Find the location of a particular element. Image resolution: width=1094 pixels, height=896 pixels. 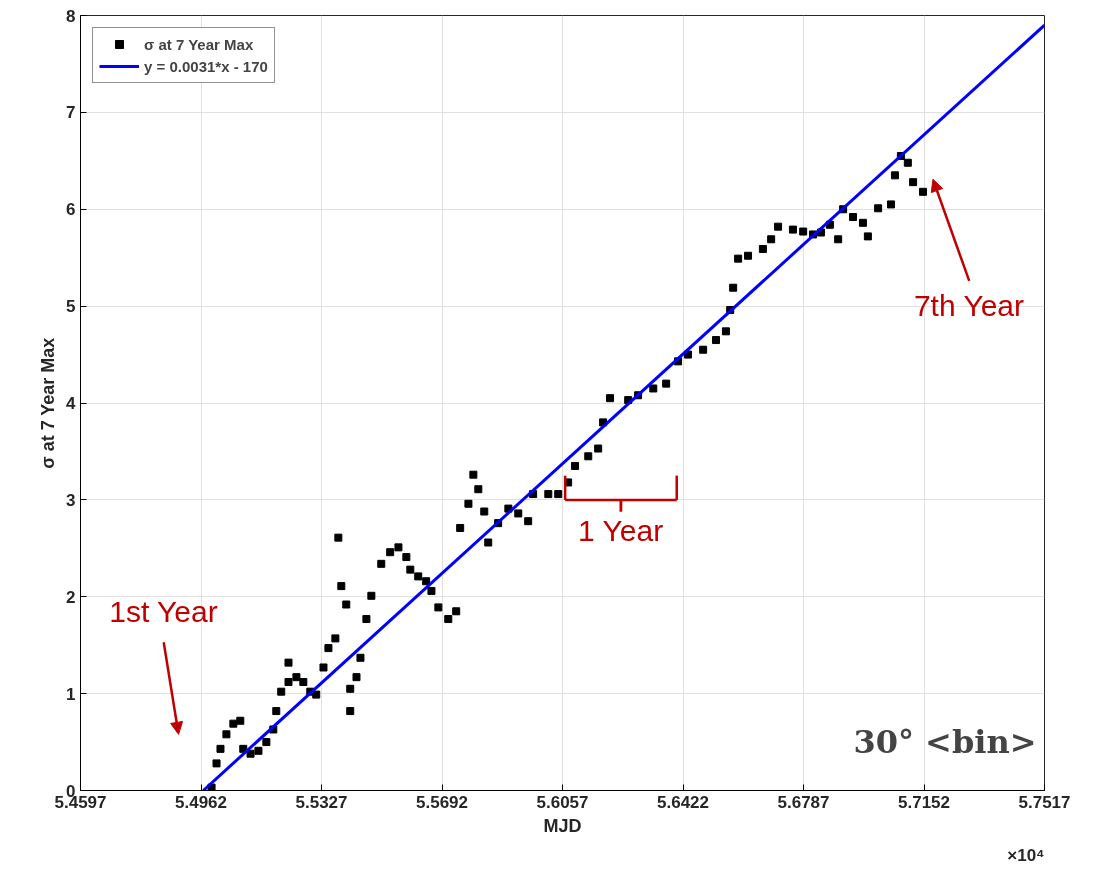

annotation: 1st Year is located at coordinates (163, 611).